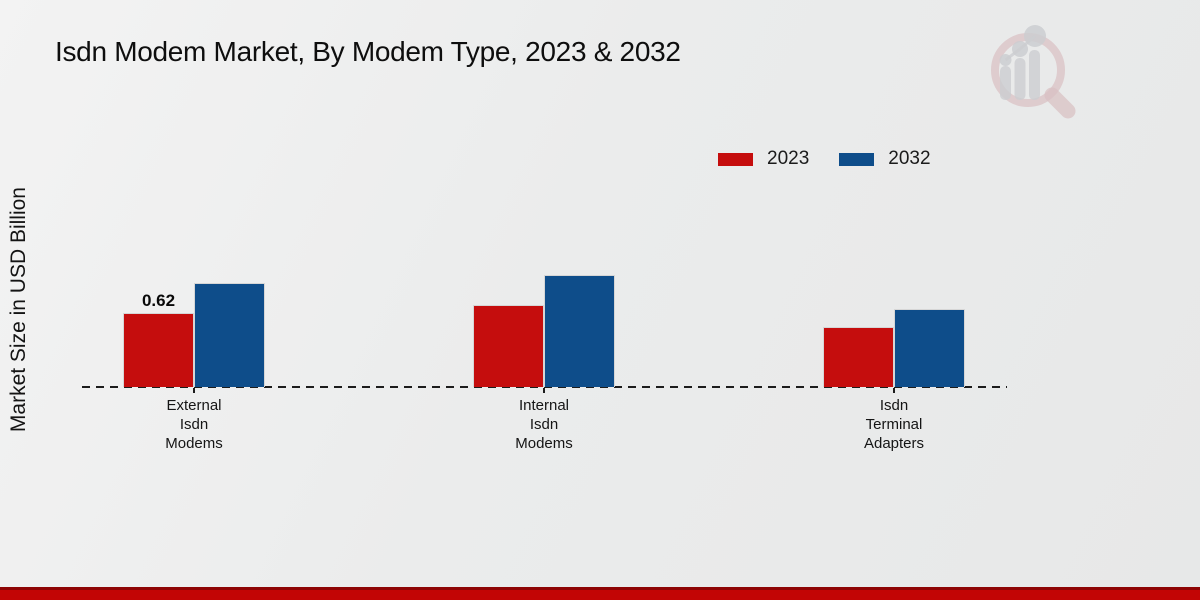  I want to click on legend: 2023 2032, so click(824, 159).